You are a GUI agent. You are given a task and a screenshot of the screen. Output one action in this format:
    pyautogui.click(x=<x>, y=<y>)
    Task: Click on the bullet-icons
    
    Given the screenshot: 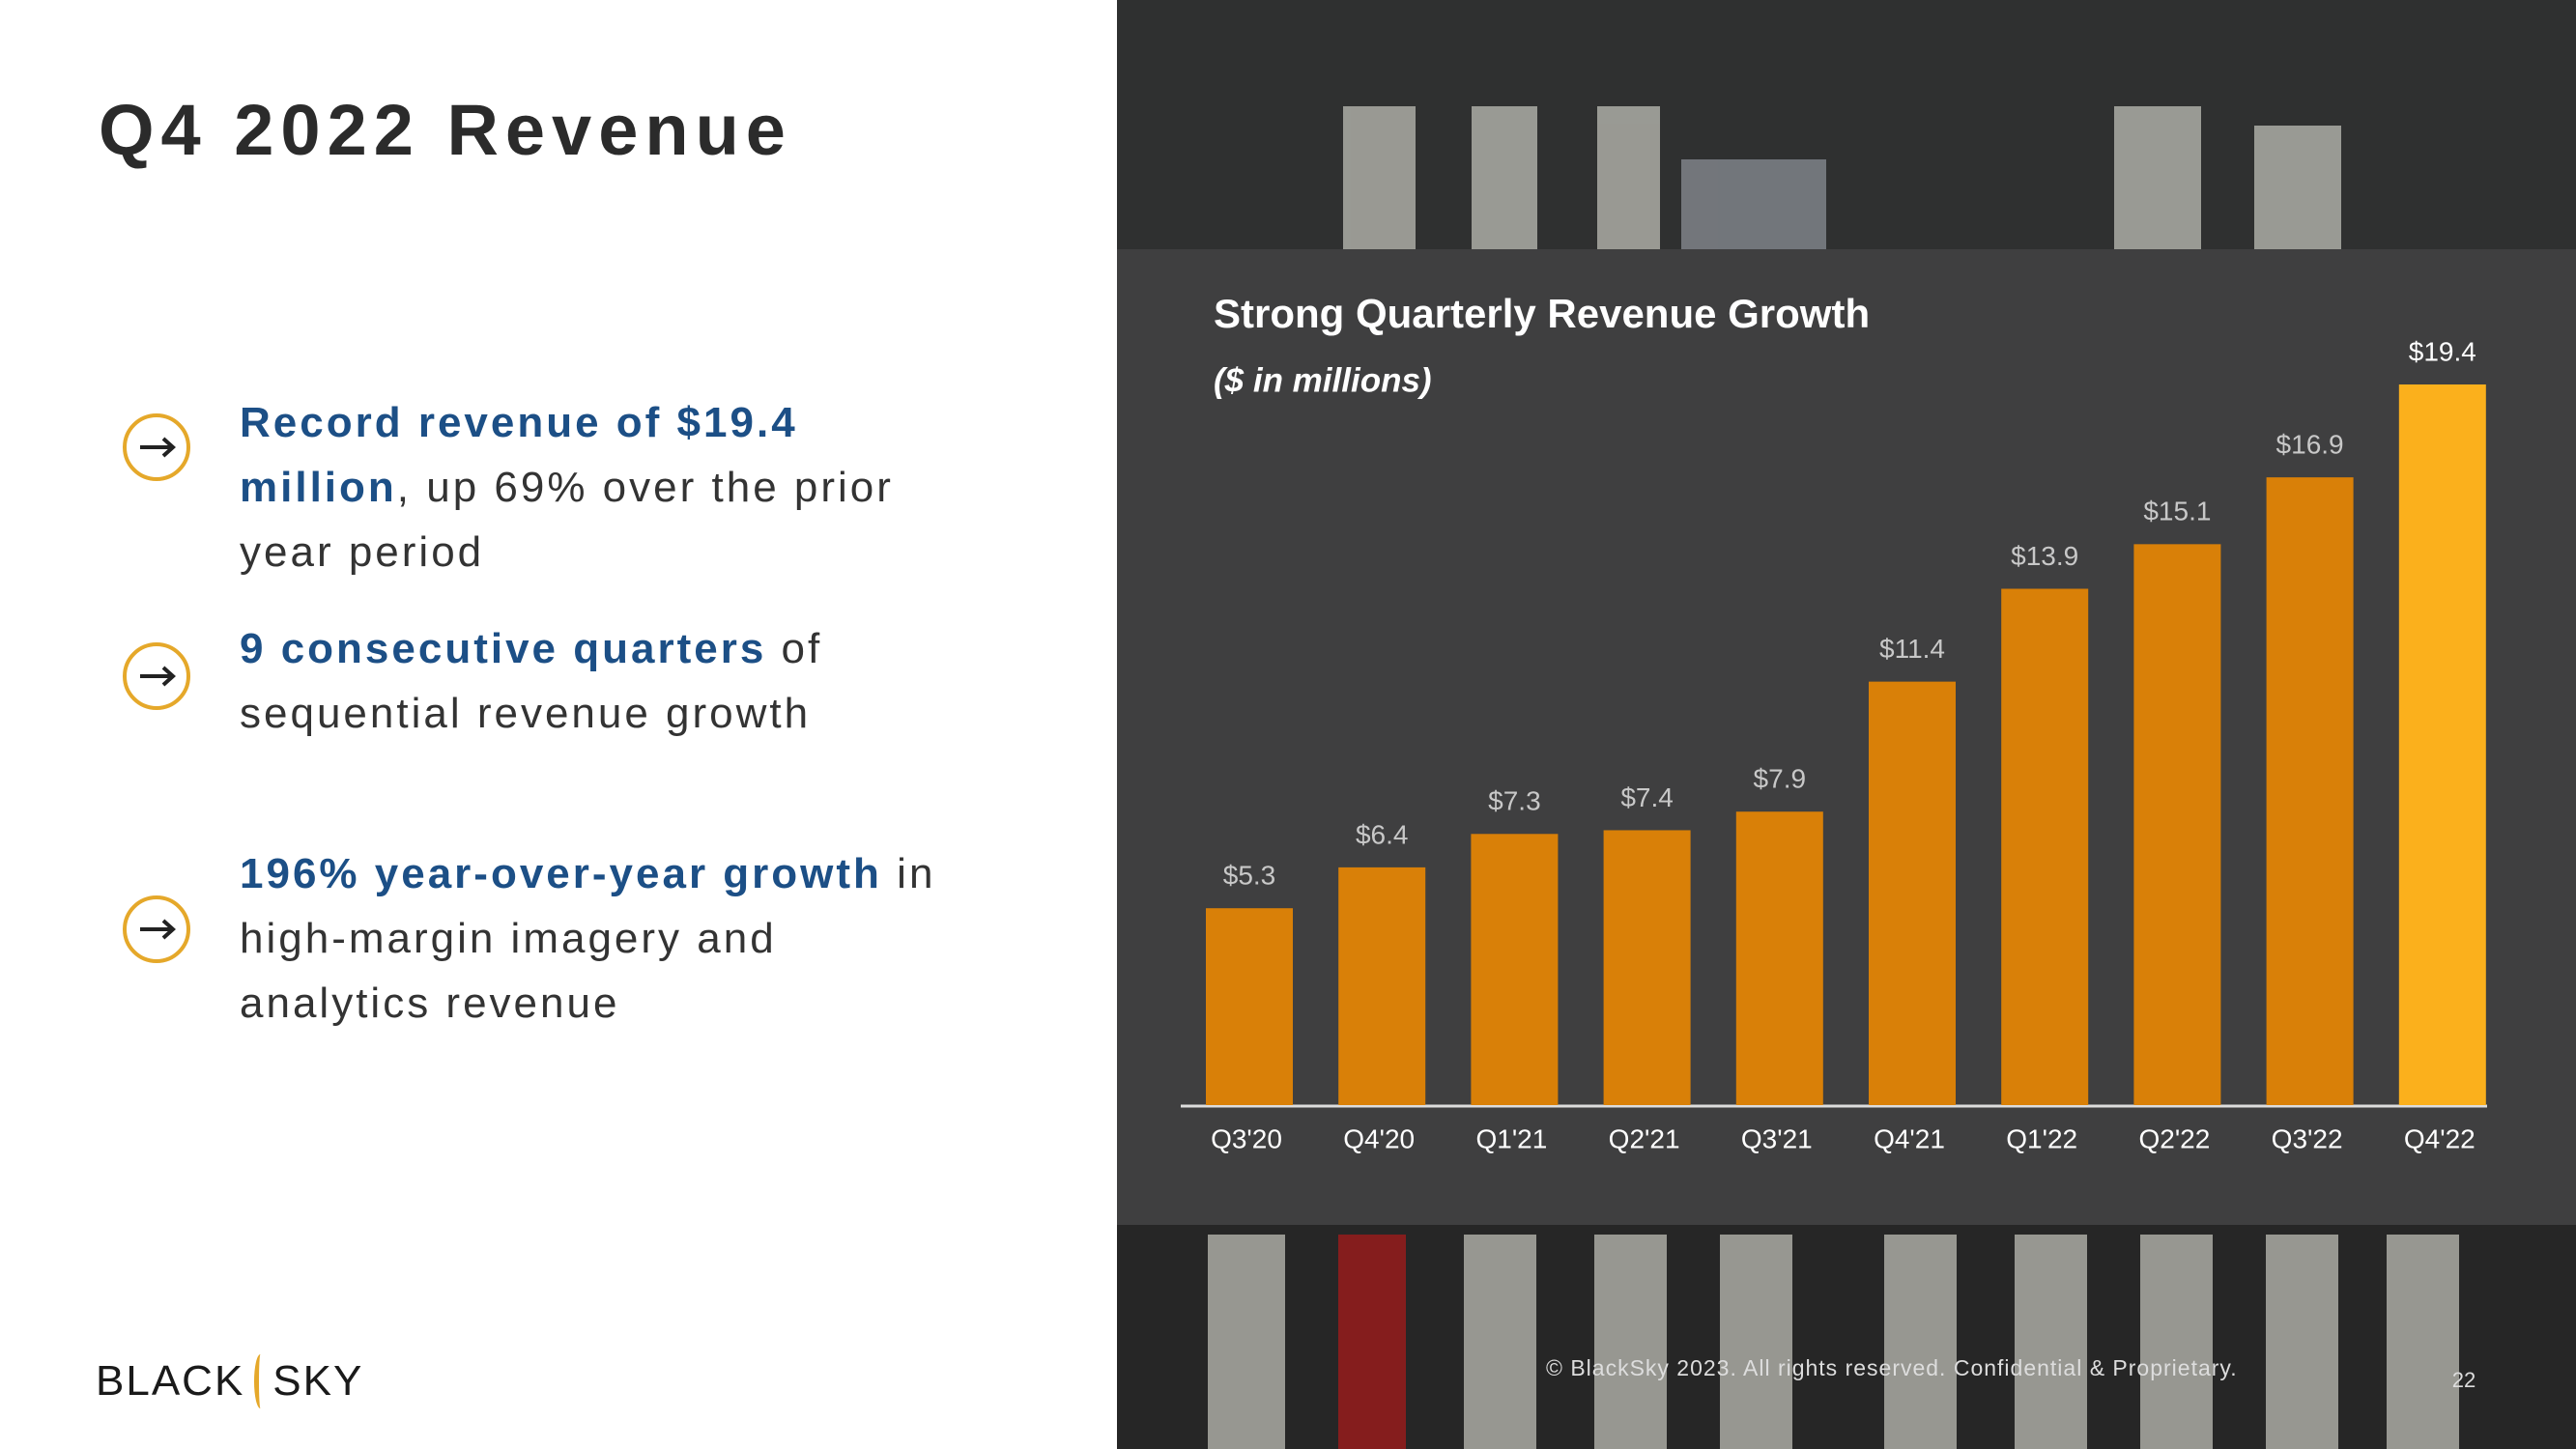 What is the action you would take?
    pyautogui.click(x=157, y=688)
    